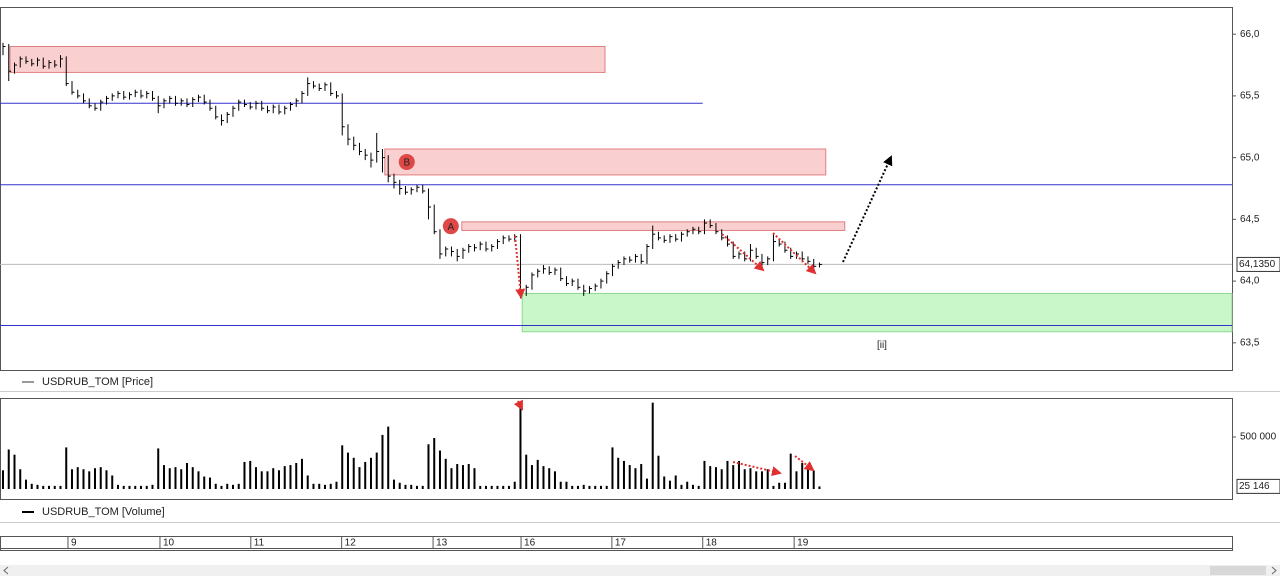 The height and width of the screenshot is (576, 1280). What do you see at coordinates (621, 543) in the screenshot?
I see `x-tick-label: 17` at bounding box center [621, 543].